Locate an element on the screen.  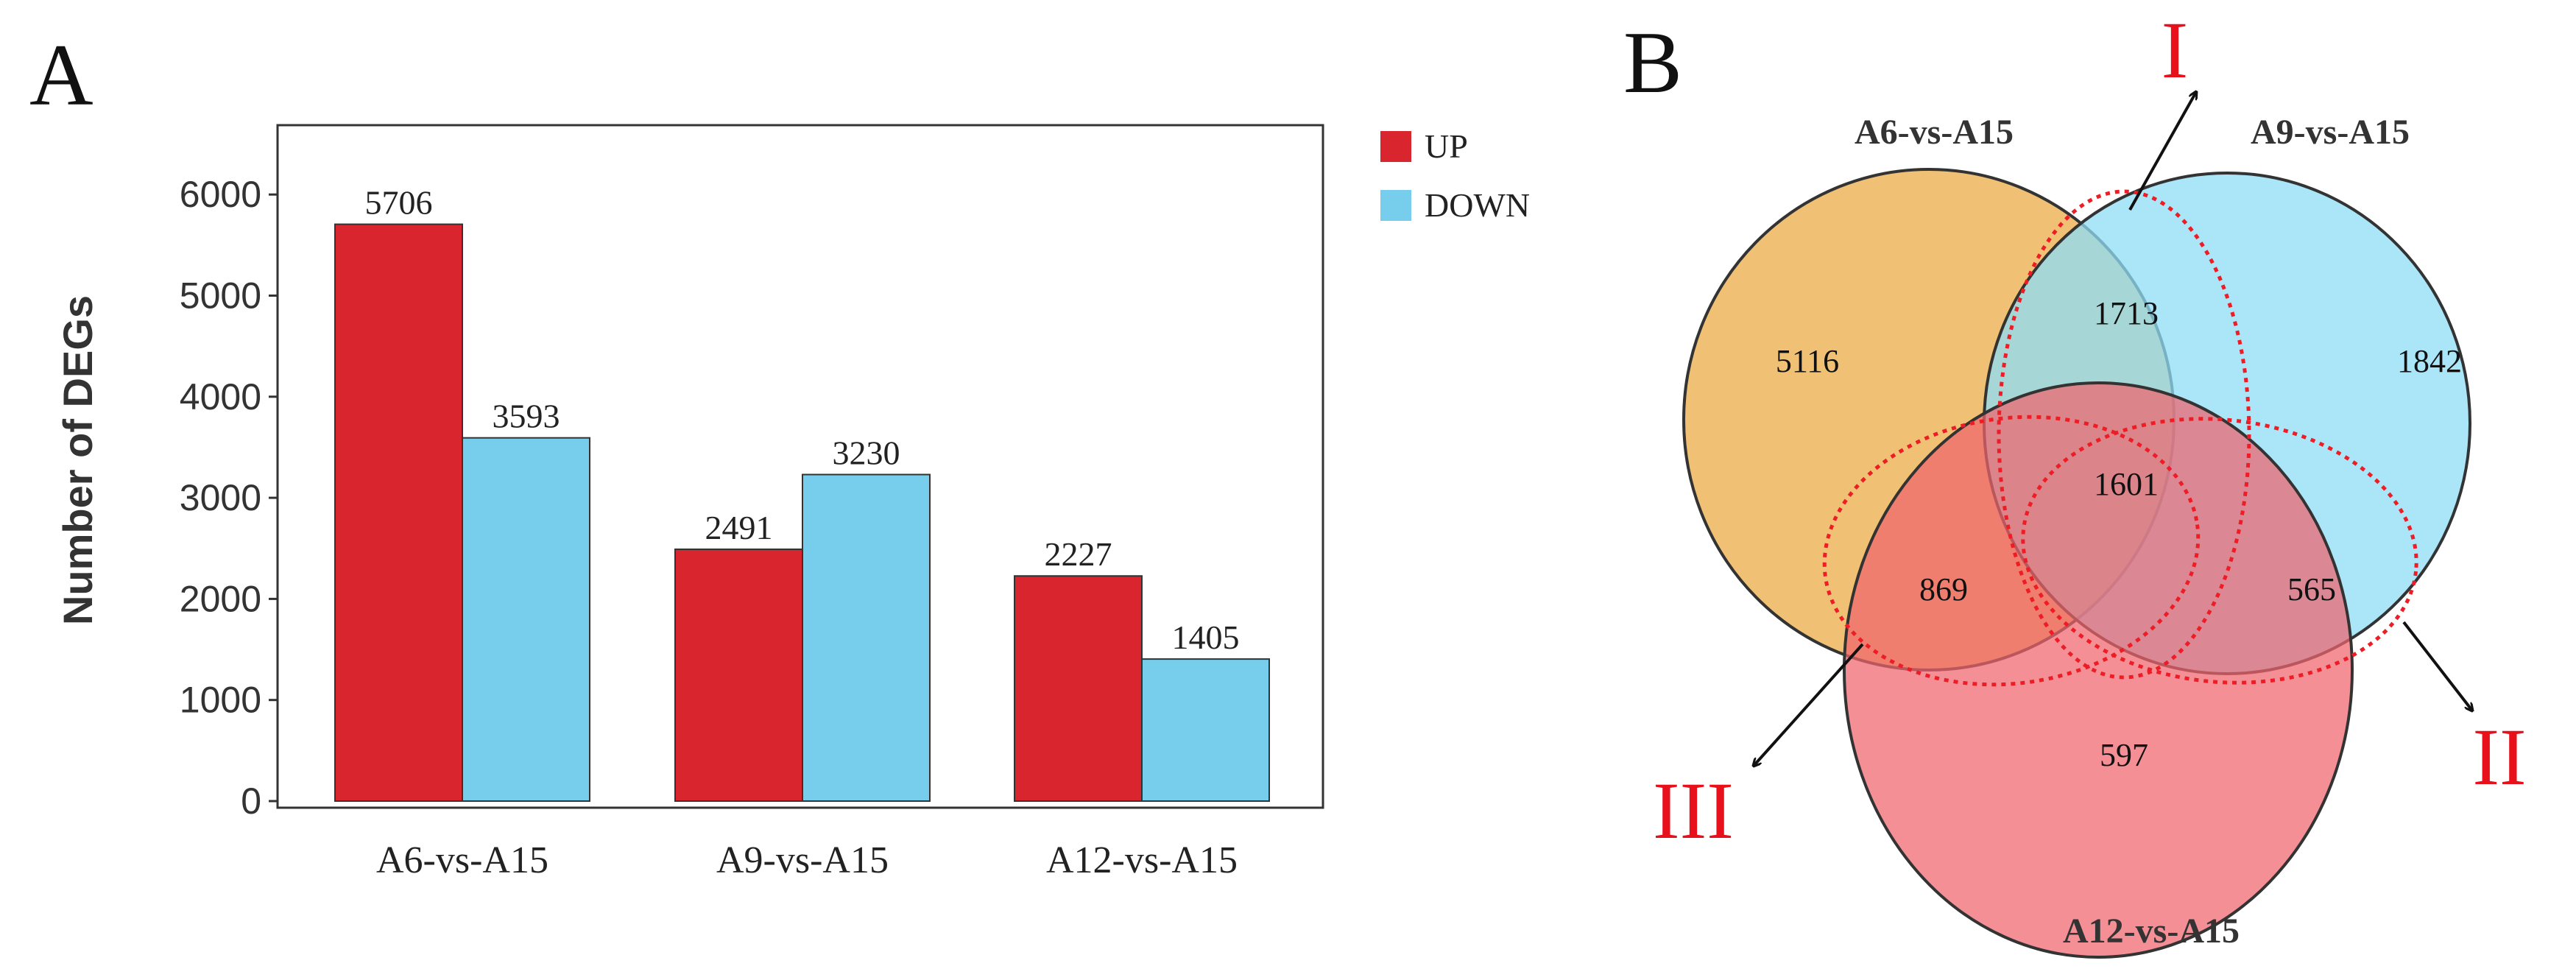
legend-label-down: DOWN is located at coordinates (1477, 205).